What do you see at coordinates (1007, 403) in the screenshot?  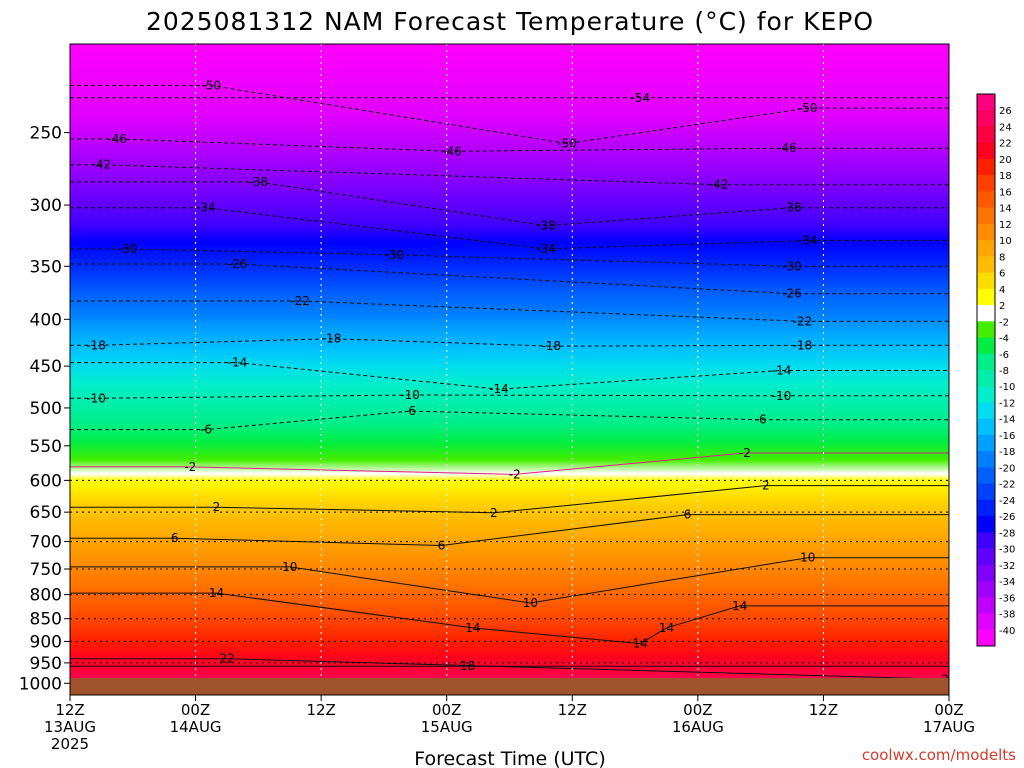 I see `colorbar-label: -12` at bounding box center [1007, 403].